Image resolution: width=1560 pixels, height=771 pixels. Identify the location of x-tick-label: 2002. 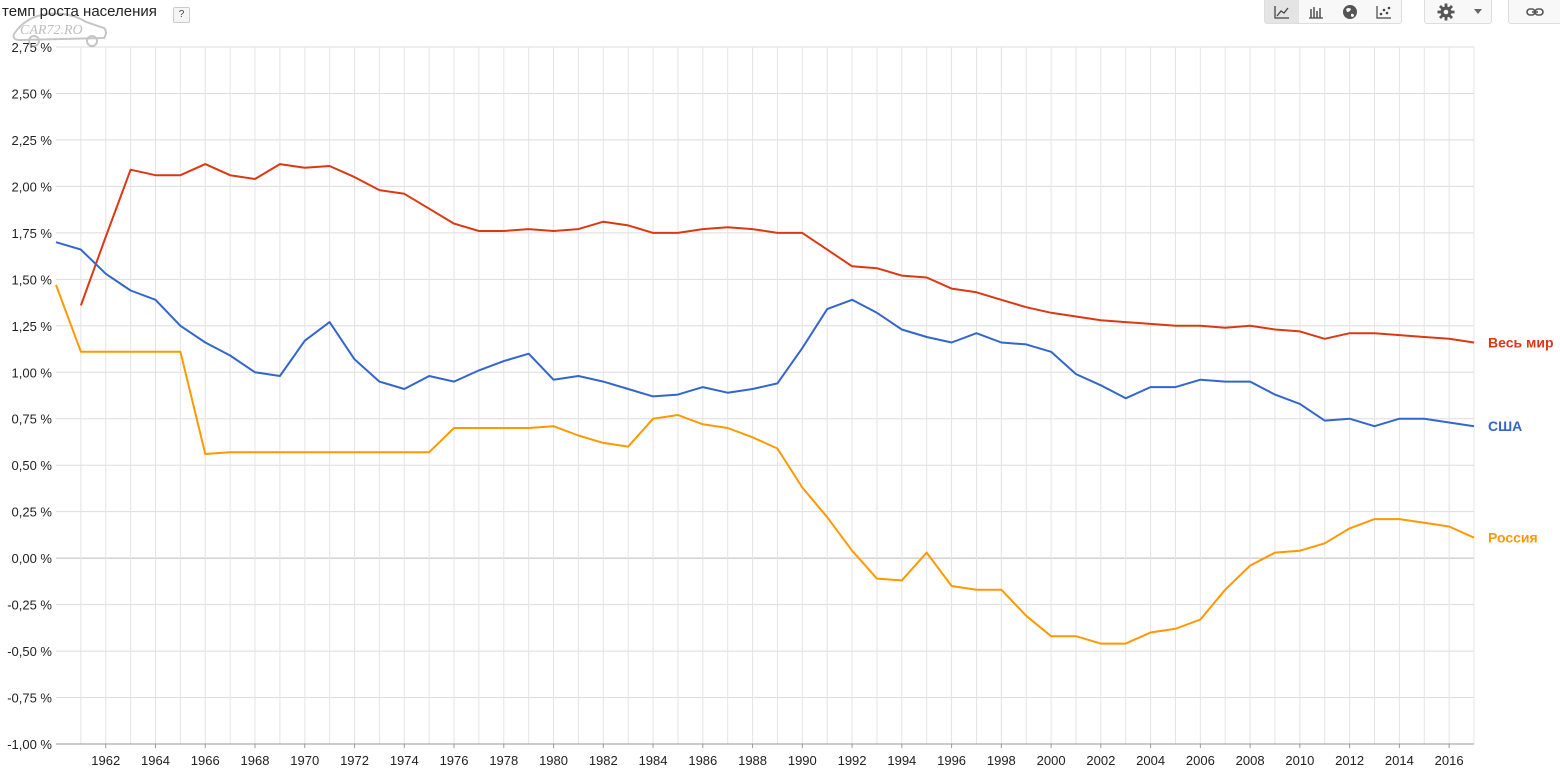
(1100, 760).